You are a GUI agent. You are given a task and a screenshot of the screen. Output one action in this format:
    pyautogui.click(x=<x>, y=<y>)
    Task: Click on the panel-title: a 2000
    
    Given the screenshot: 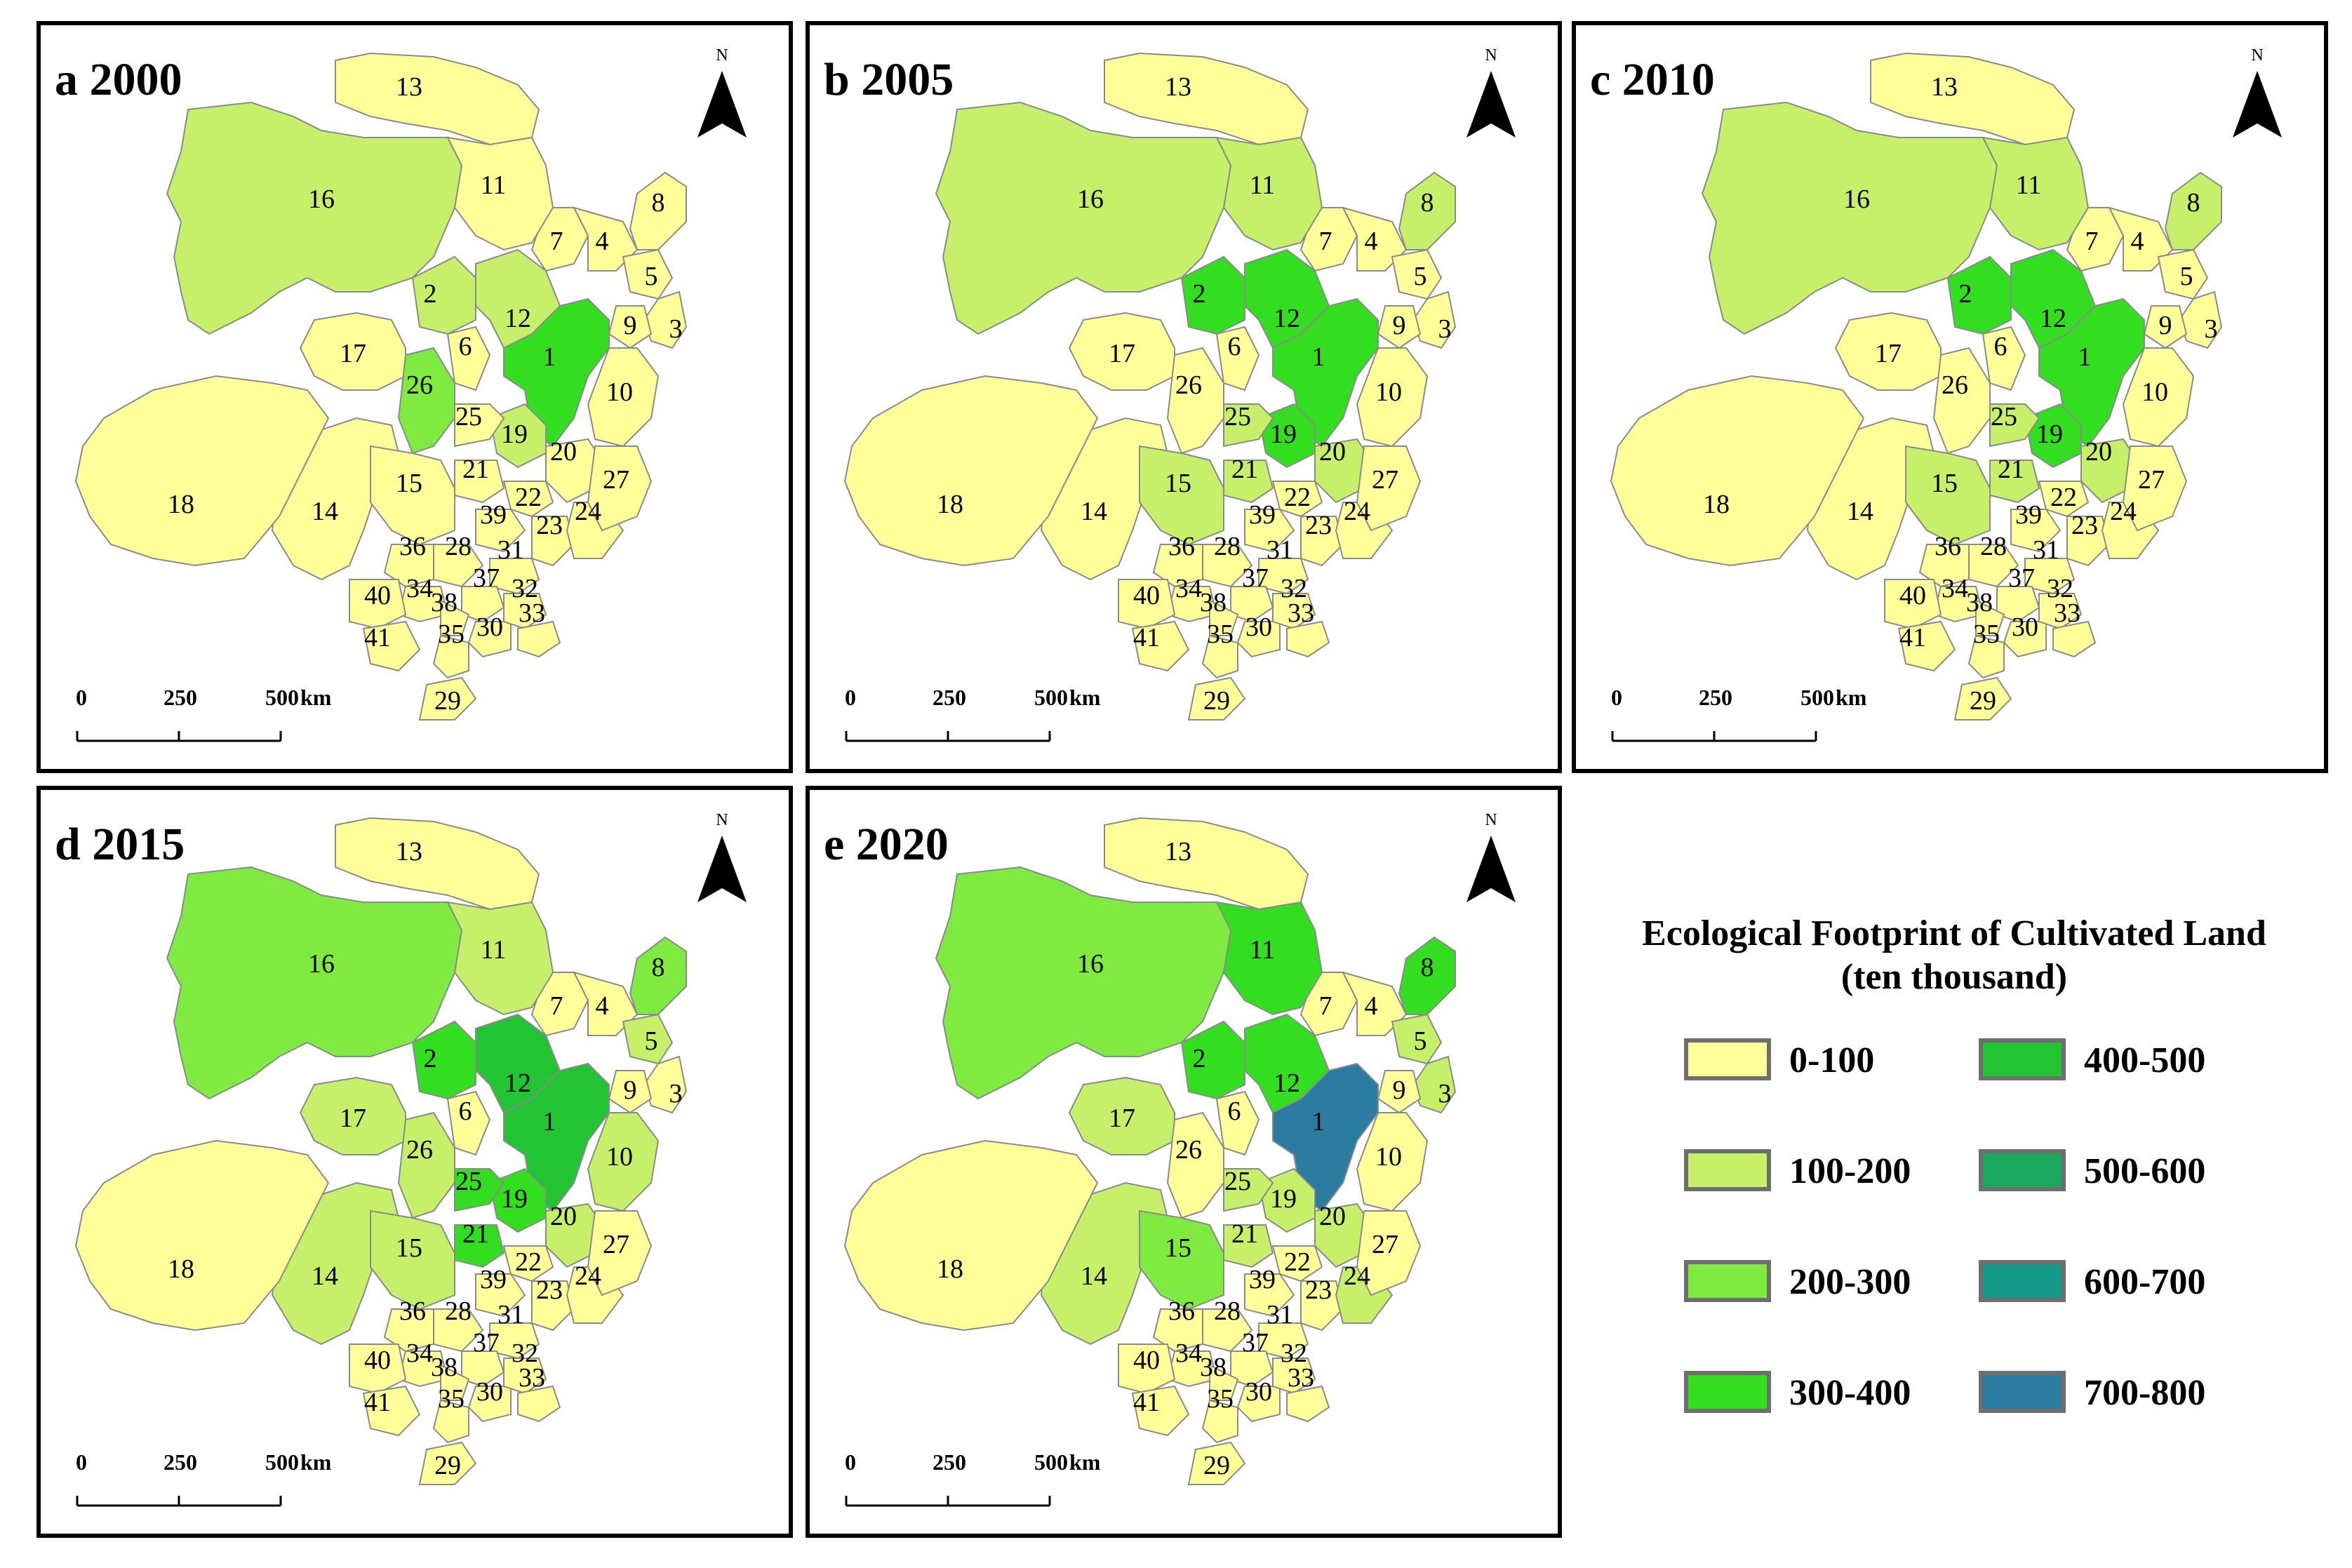 What is the action you would take?
    pyautogui.click(x=118, y=79)
    